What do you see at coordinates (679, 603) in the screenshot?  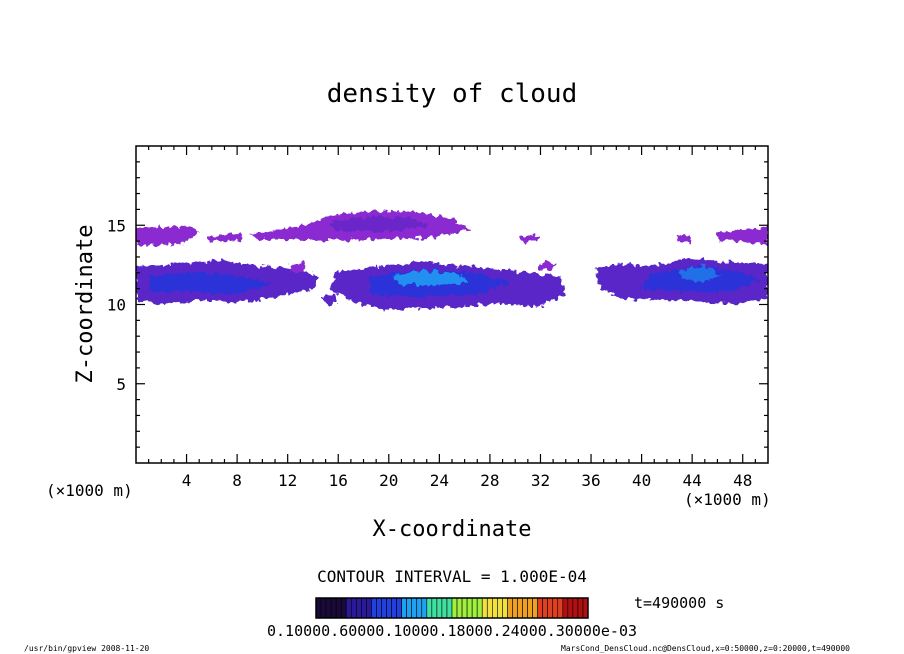 I see `time-label: t=490000 s` at bounding box center [679, 603].